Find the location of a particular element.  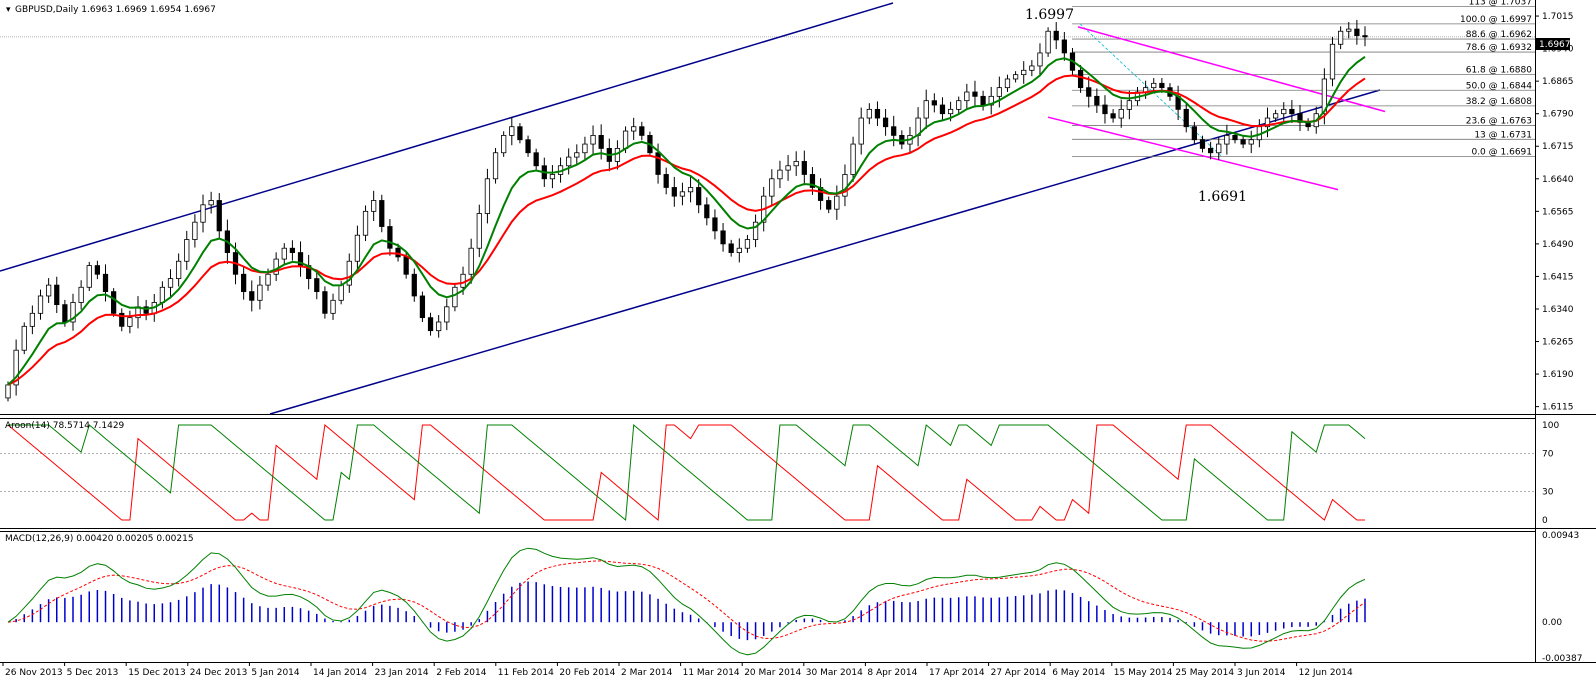

dropdown-arrow-icon: ▾ is located at coordinates (8, 10).